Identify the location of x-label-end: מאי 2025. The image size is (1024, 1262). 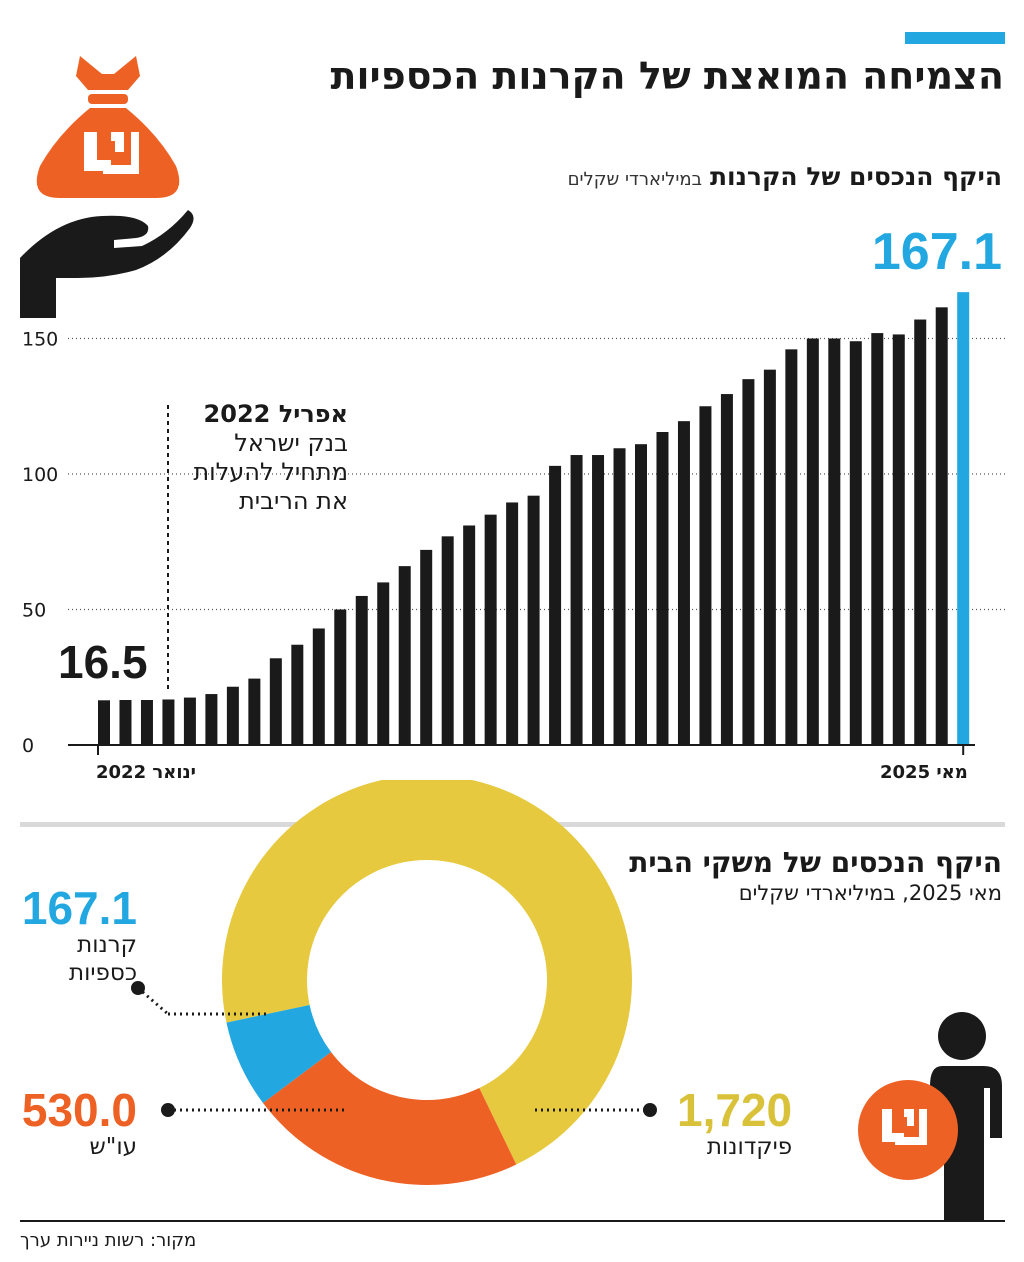
(924, 772).